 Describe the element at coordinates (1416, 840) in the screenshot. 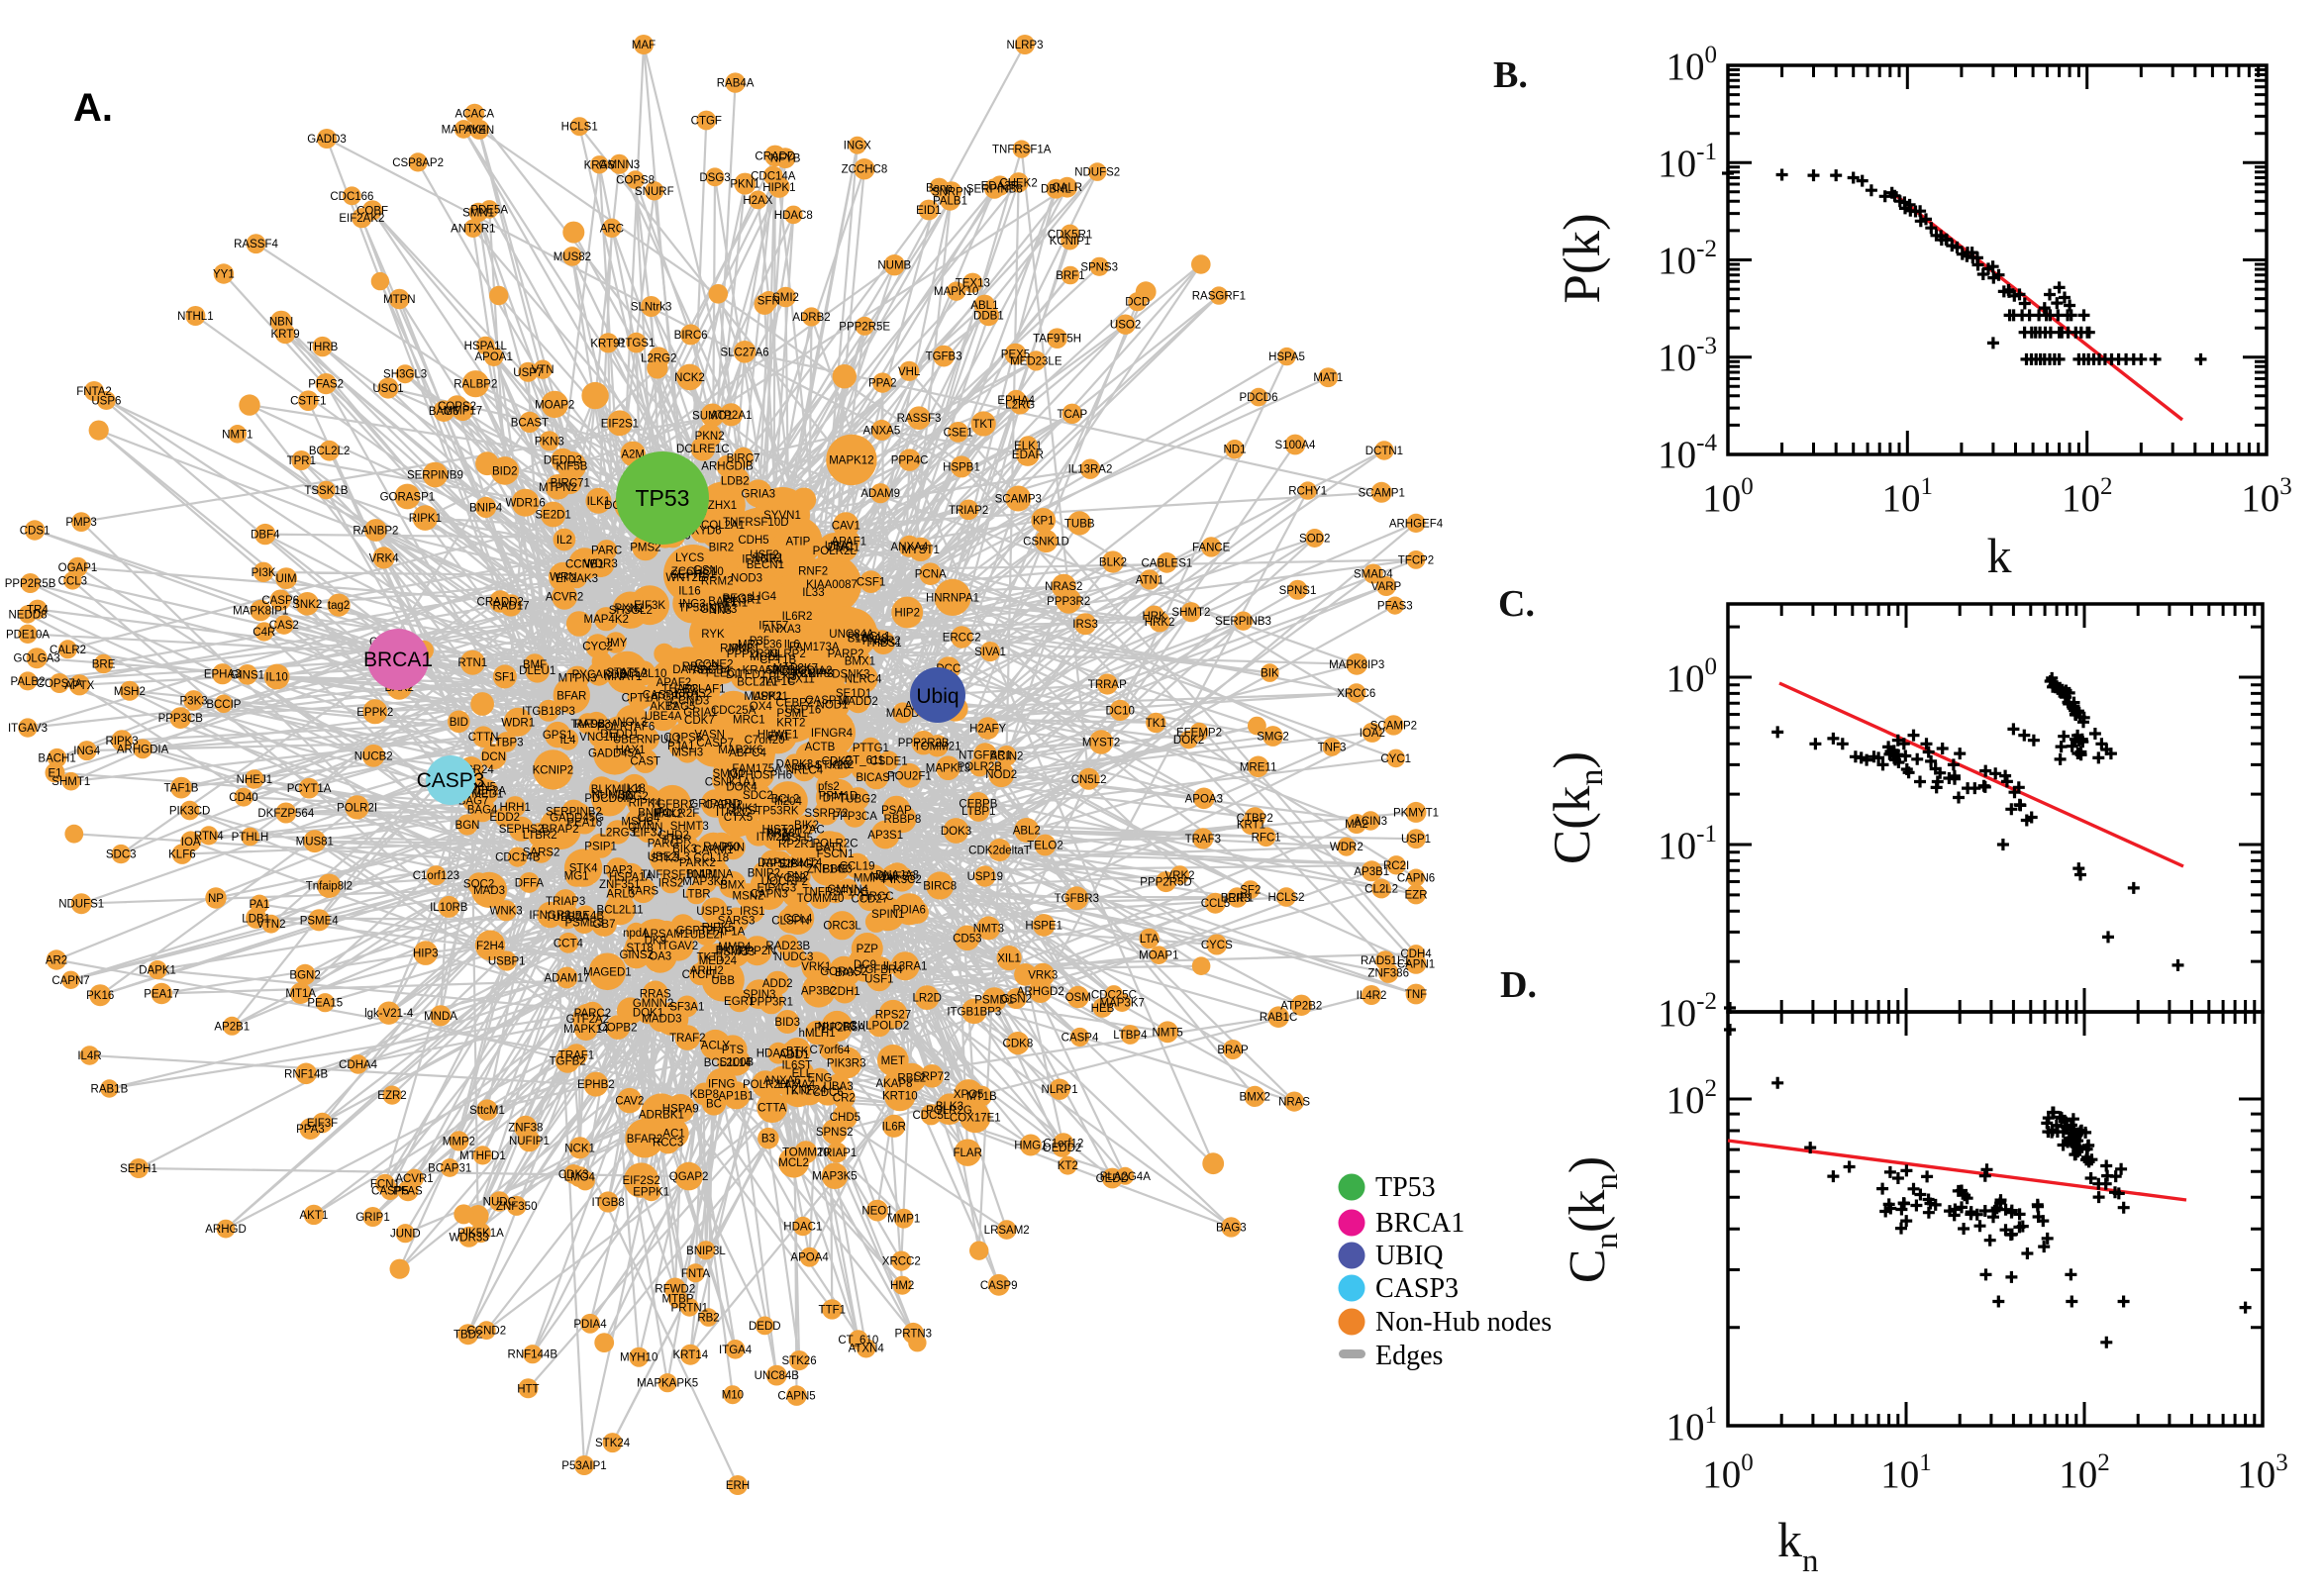

I see `svg-text: USP1` at that location.